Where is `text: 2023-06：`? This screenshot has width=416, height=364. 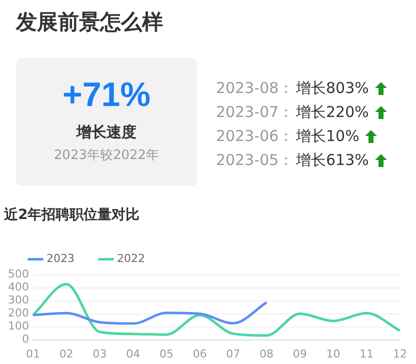 text: 2023-06： is located at coordinates (255, 136).